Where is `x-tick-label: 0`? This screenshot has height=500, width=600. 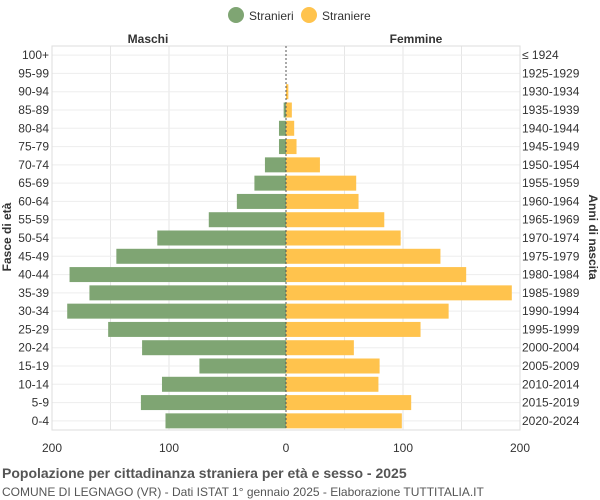 x-tick-label: 0 is located at coordinates (286, 448).